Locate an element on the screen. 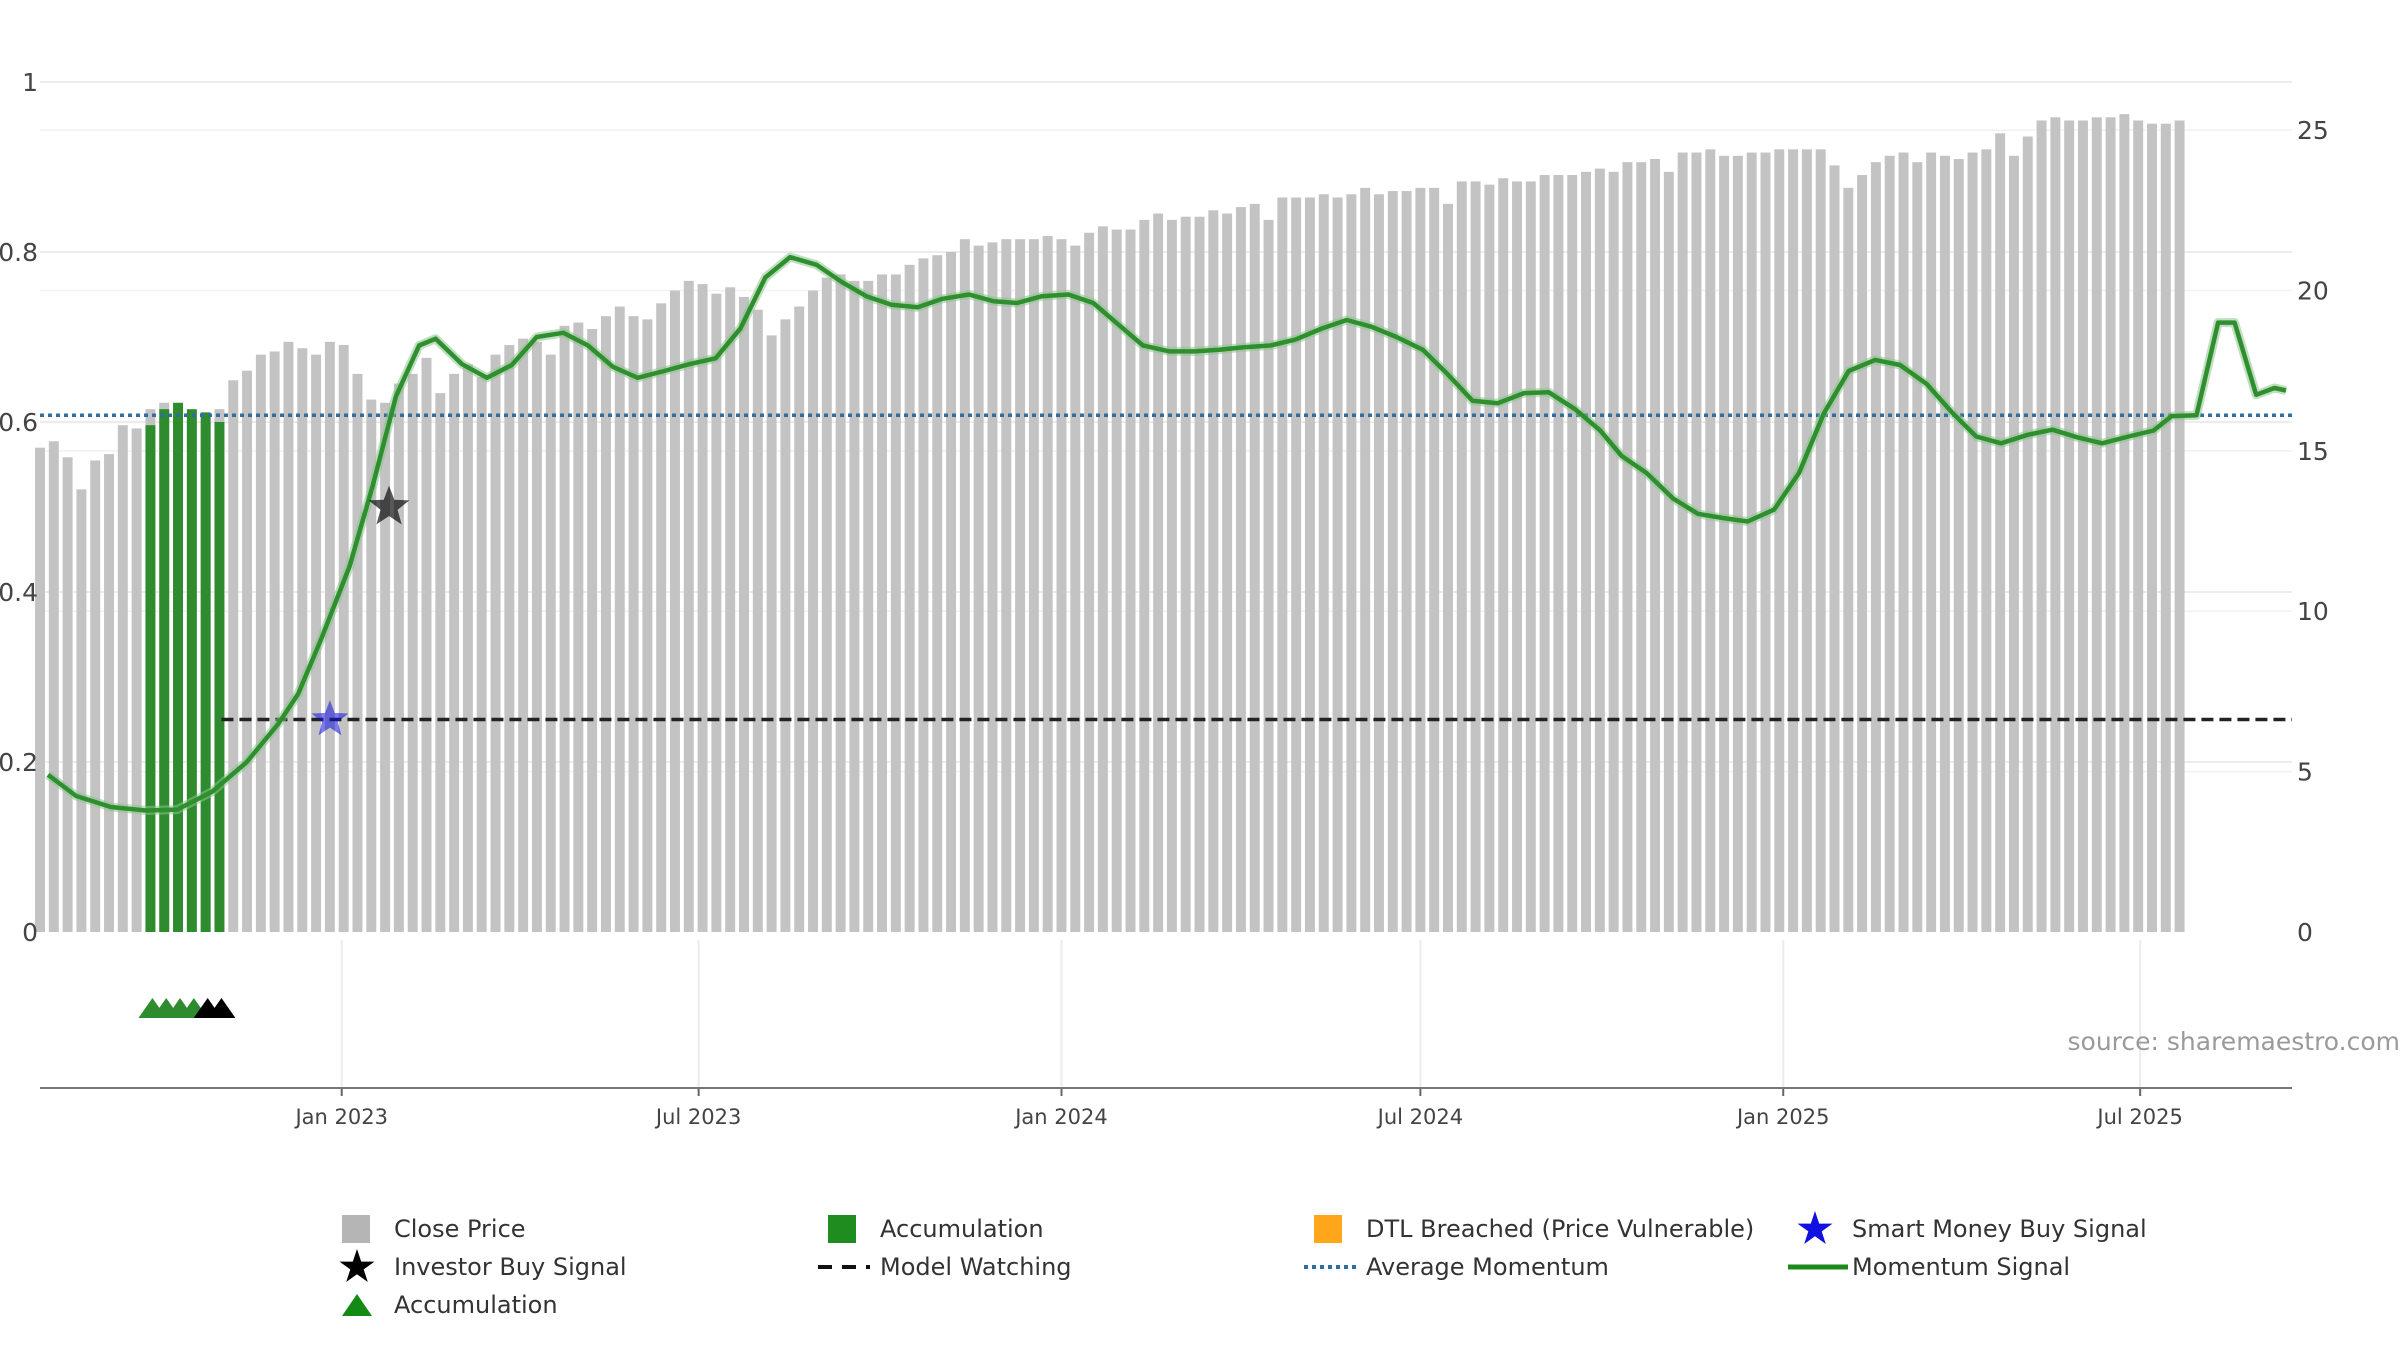  legend-label: Investor Buy Signal is located at coordinates (510, 1267).